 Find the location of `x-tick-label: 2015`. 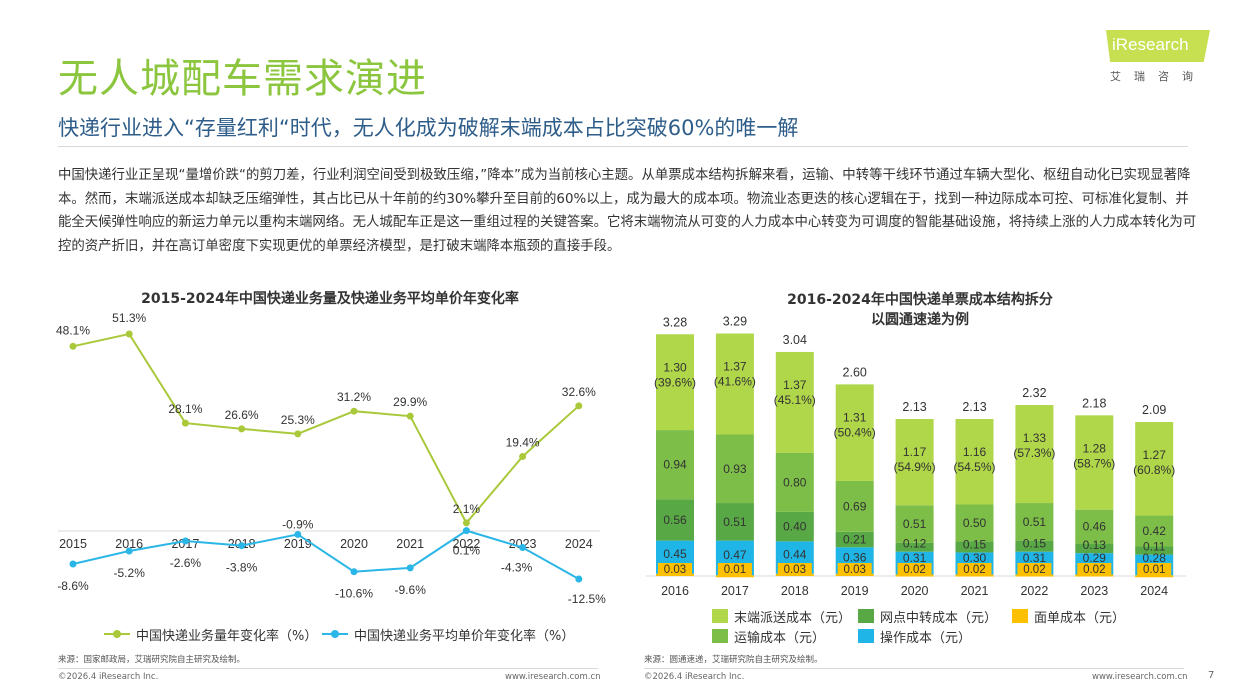

x-tick-label: 2015 is located at coordinates (73, 544).